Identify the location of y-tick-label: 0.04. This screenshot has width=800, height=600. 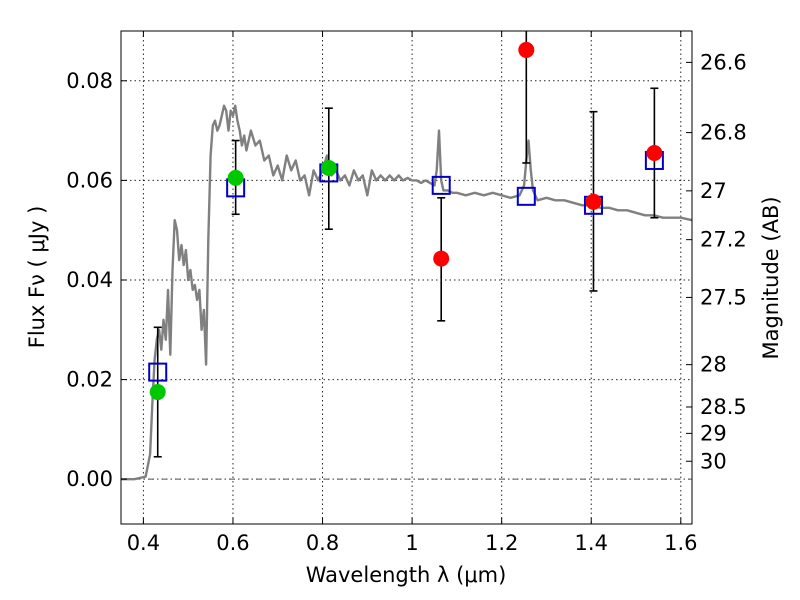
(89, 280).